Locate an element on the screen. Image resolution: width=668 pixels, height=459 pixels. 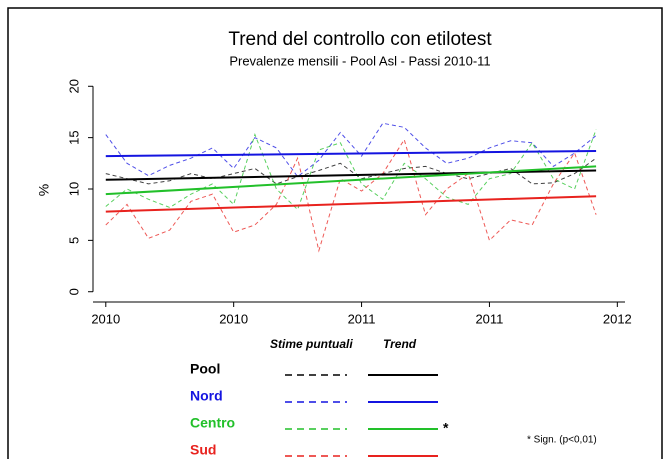
y-axis-label: % is located at coordinates (44, 190).